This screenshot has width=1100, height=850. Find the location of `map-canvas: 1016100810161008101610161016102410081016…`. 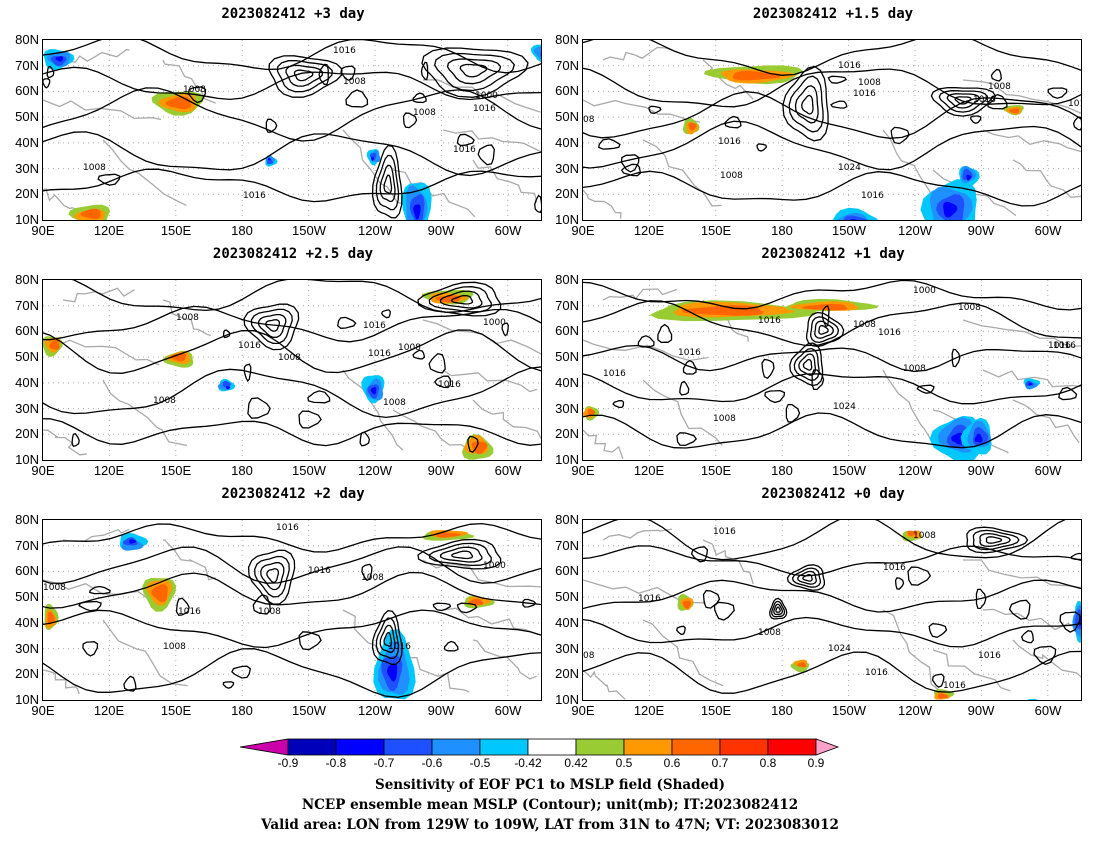

map-canvas: 1016100810161008101610161016102410081016… is located at coordinates (832, 130).